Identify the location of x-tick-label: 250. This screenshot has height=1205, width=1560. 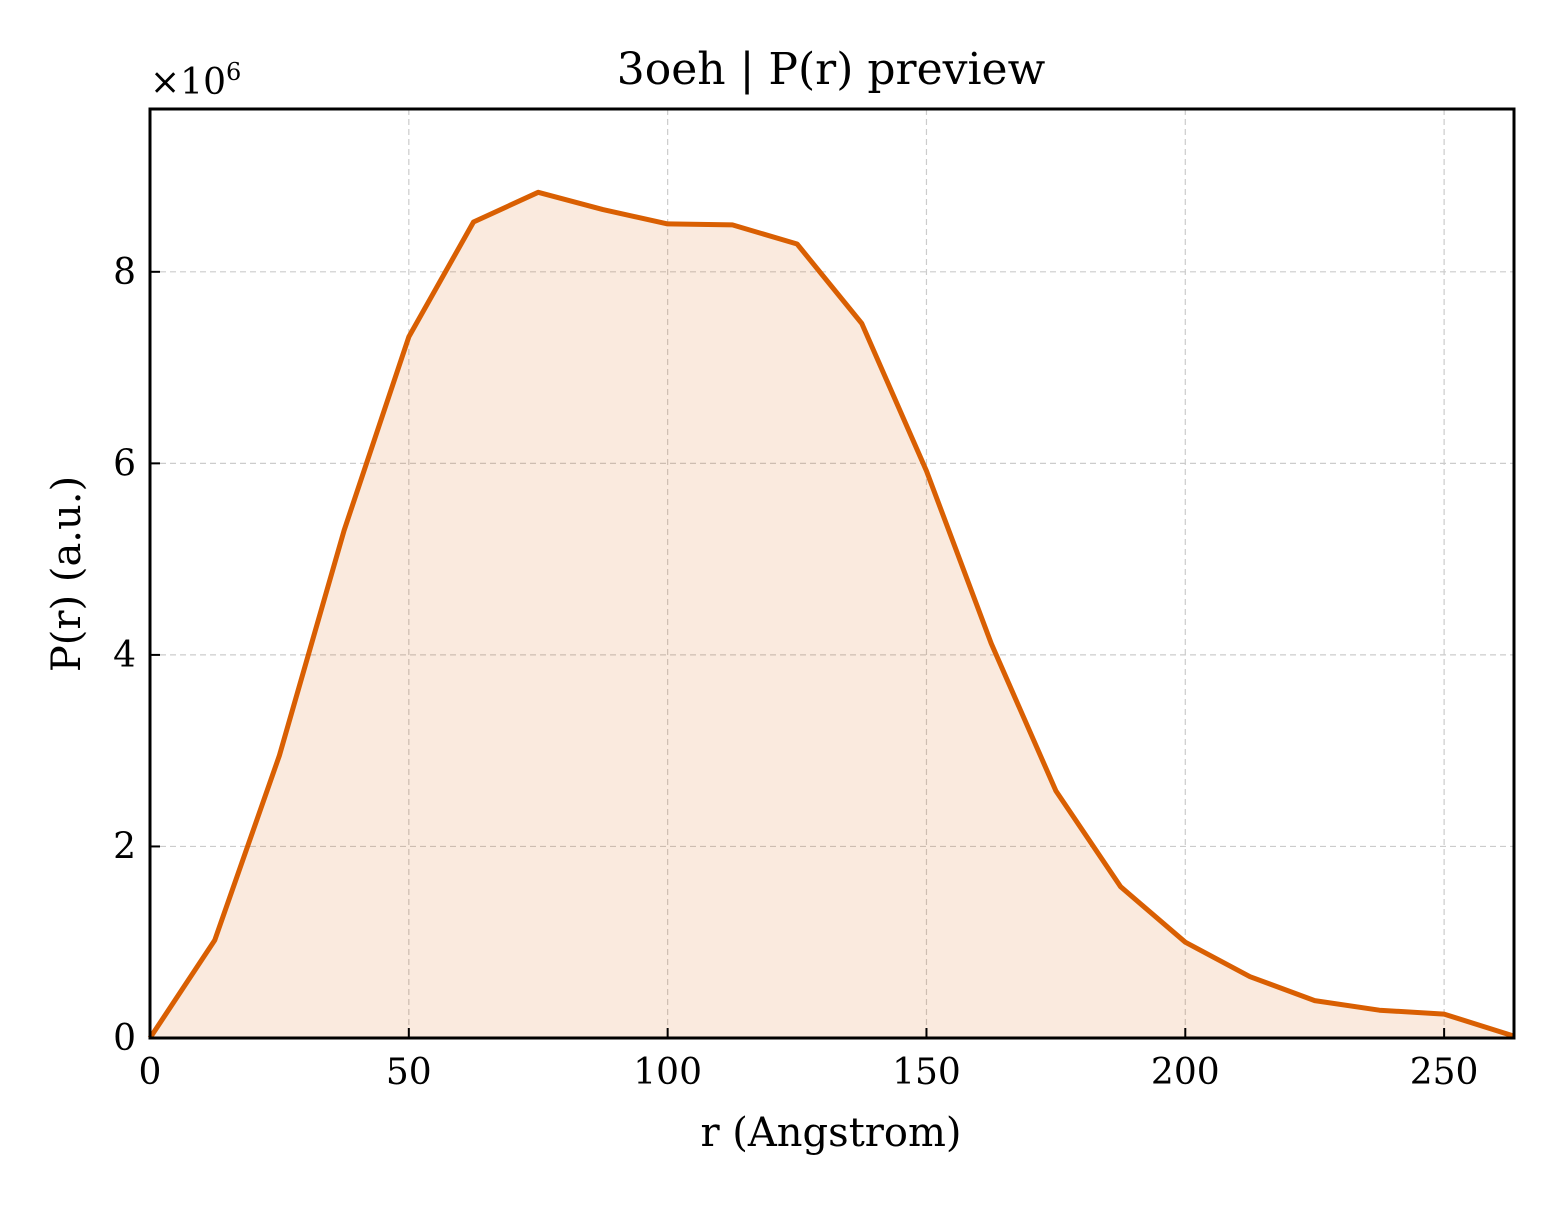
(1444, 1072).